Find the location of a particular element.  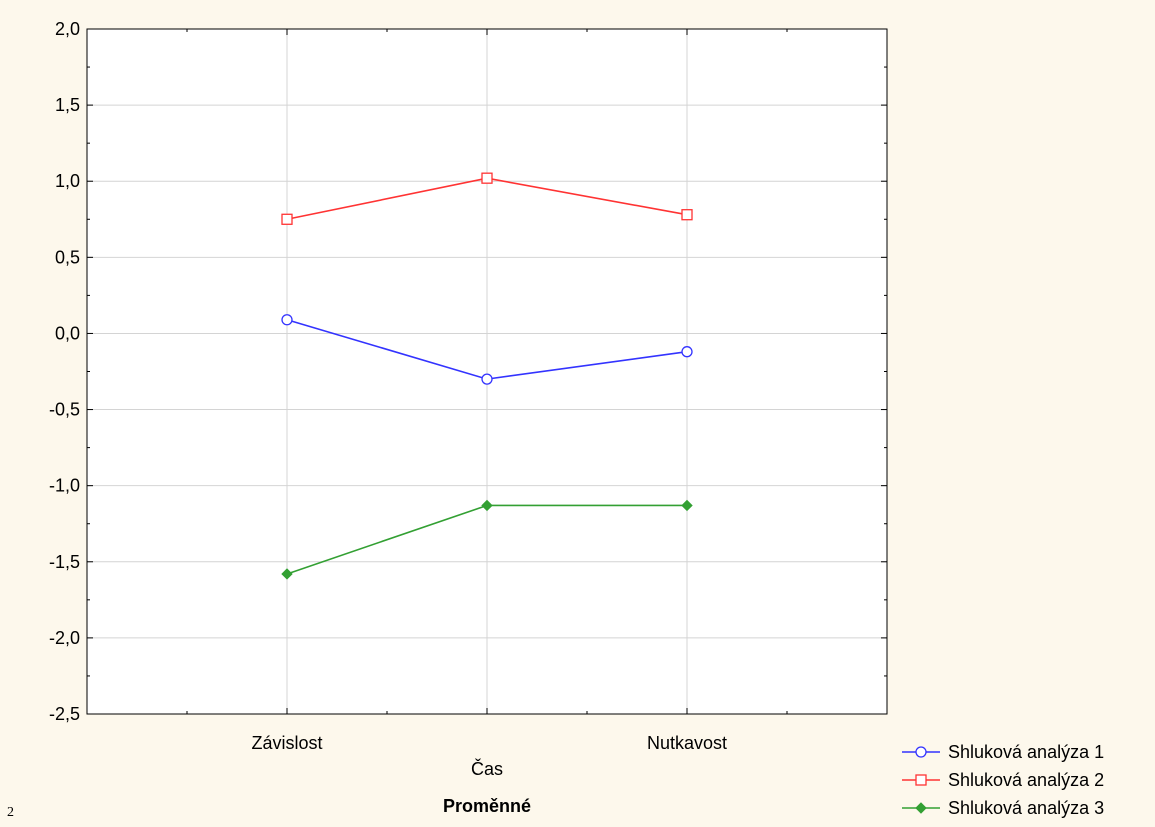

x-tick-labels: Závislost Nutkavost is located at coordinates (489, 743).